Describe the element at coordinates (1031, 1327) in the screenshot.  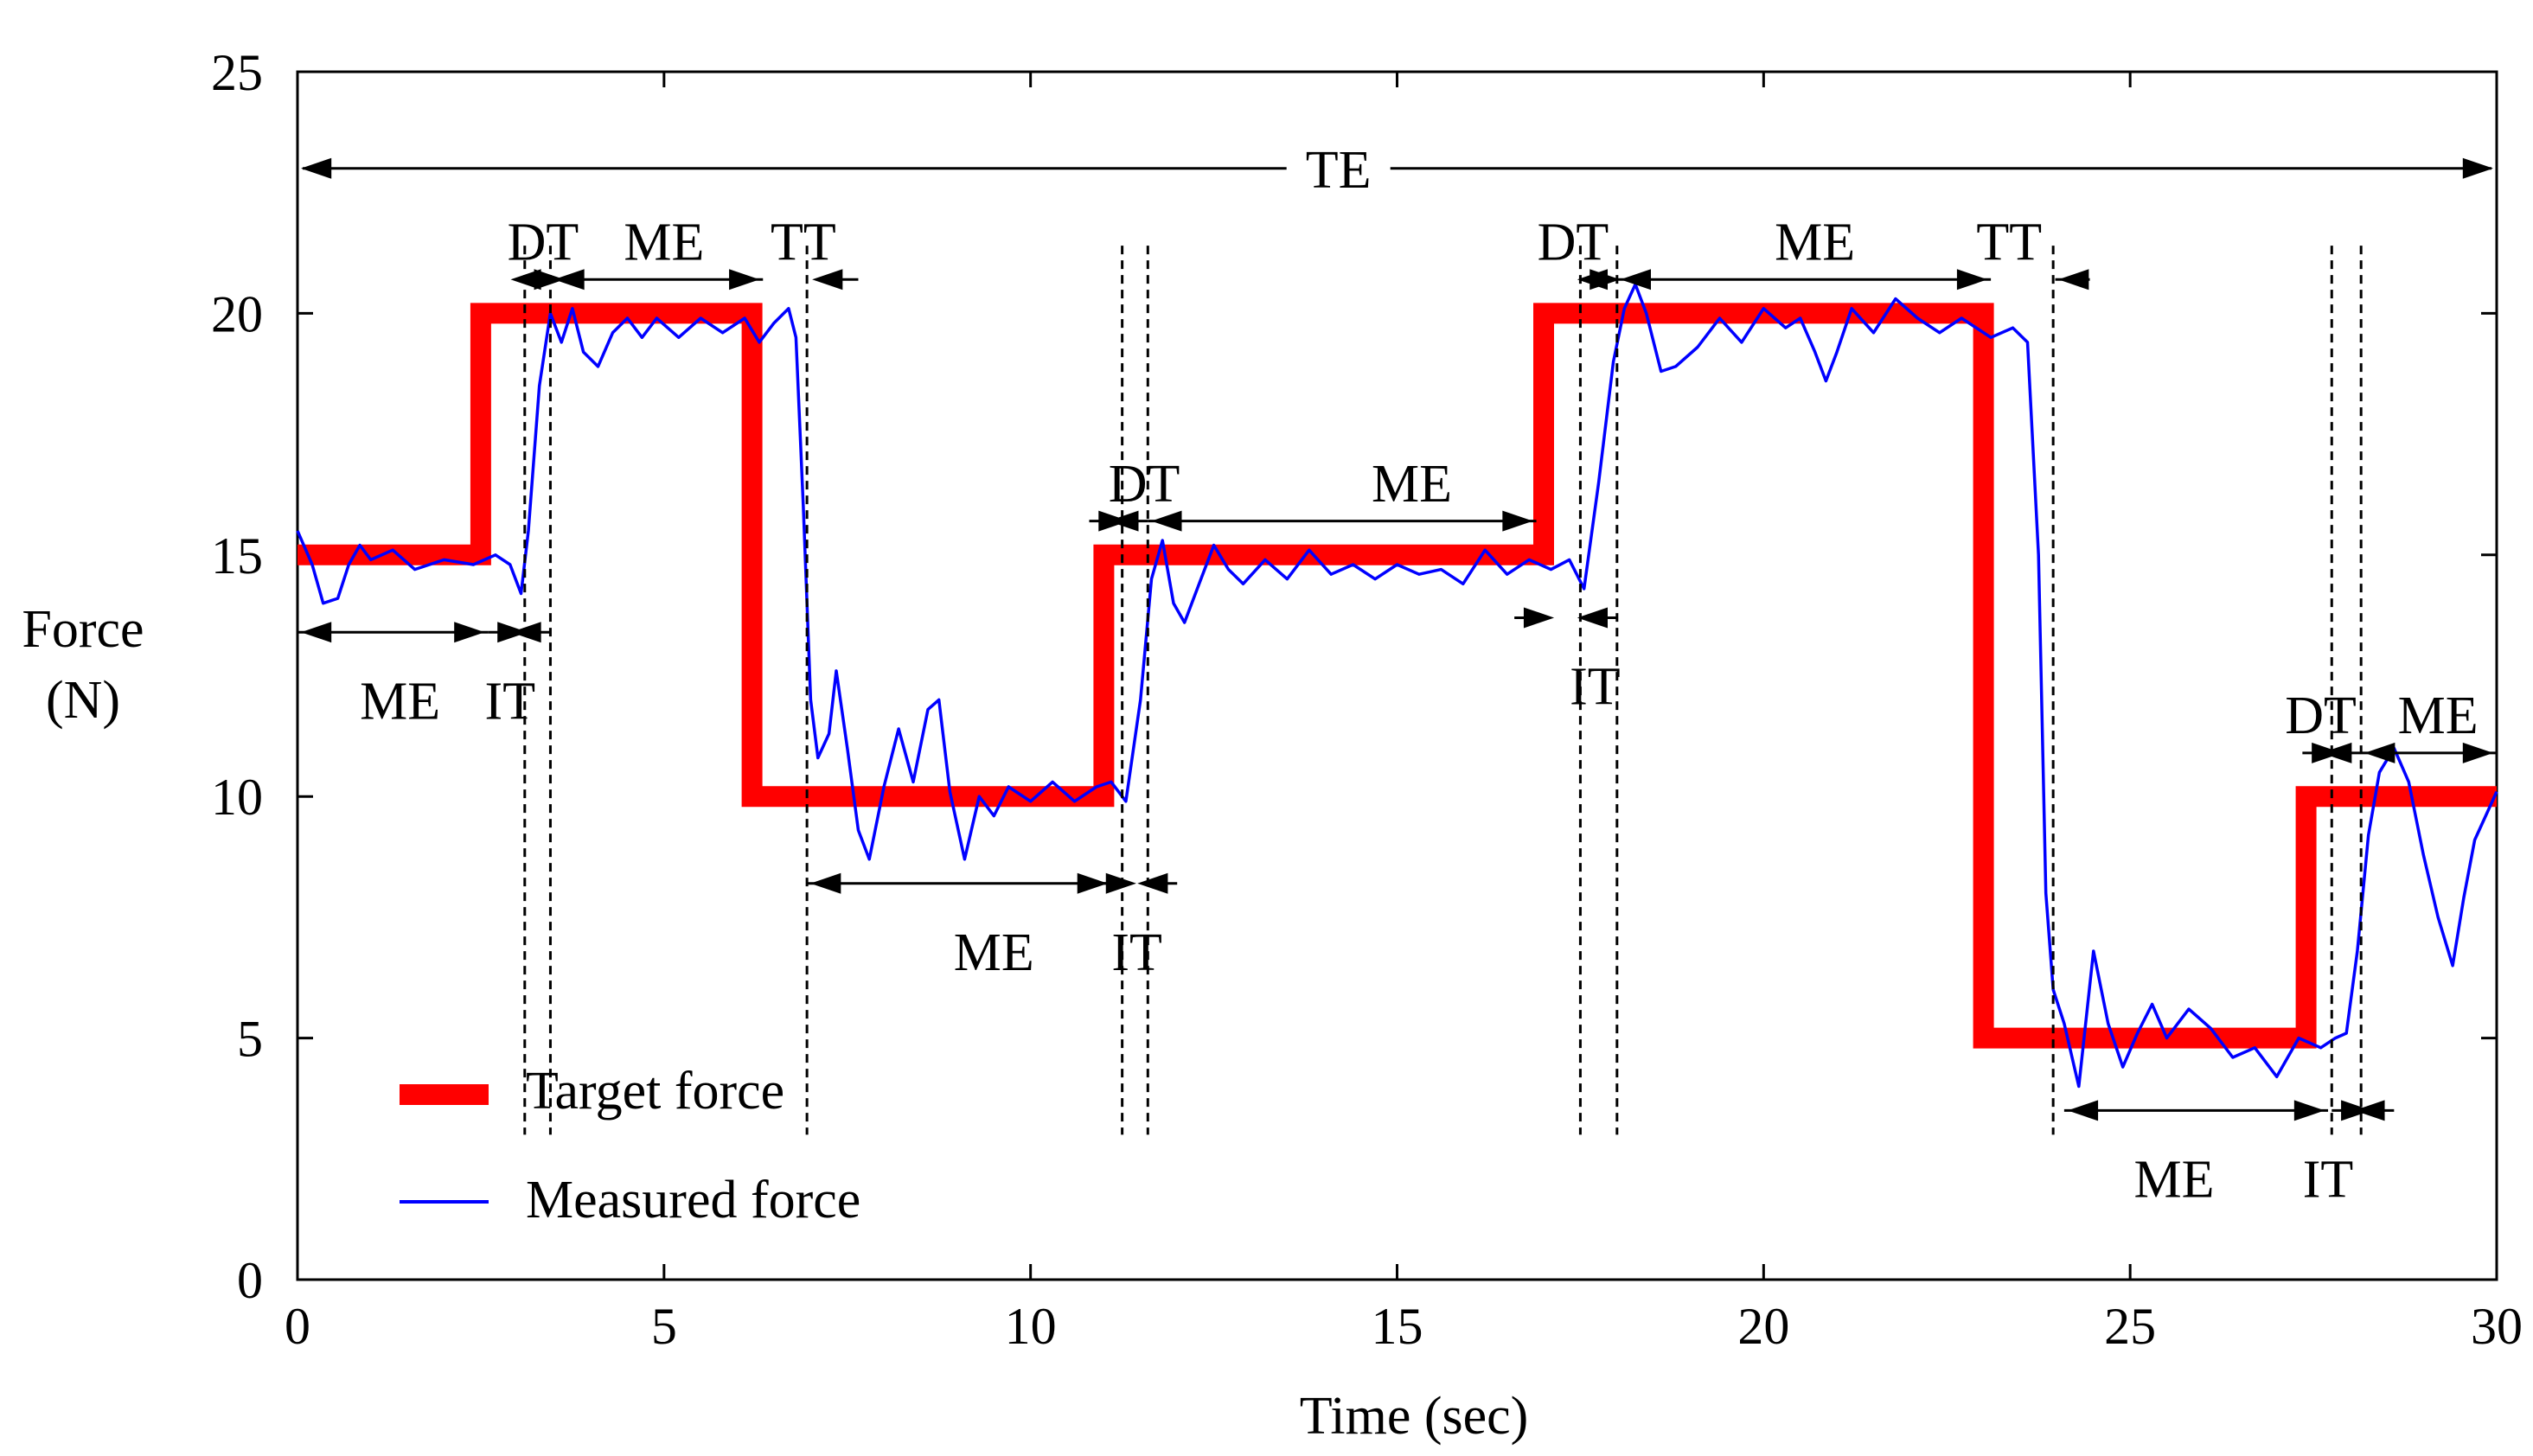
I see `x-tick-label: 10` at that location.